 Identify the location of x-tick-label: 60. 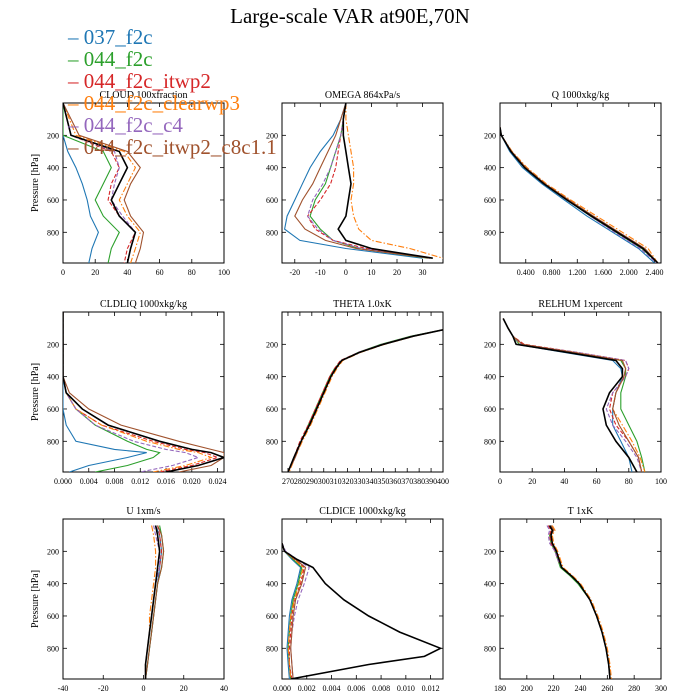
(160, 272).